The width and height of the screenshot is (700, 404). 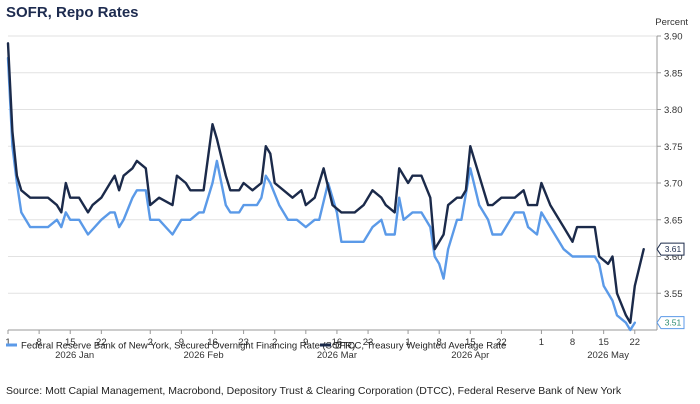 What do you see at coordinates (673, 294) in the screenshot?
I see `y-tick-label: 3.55` at bounding box center [673, 294].